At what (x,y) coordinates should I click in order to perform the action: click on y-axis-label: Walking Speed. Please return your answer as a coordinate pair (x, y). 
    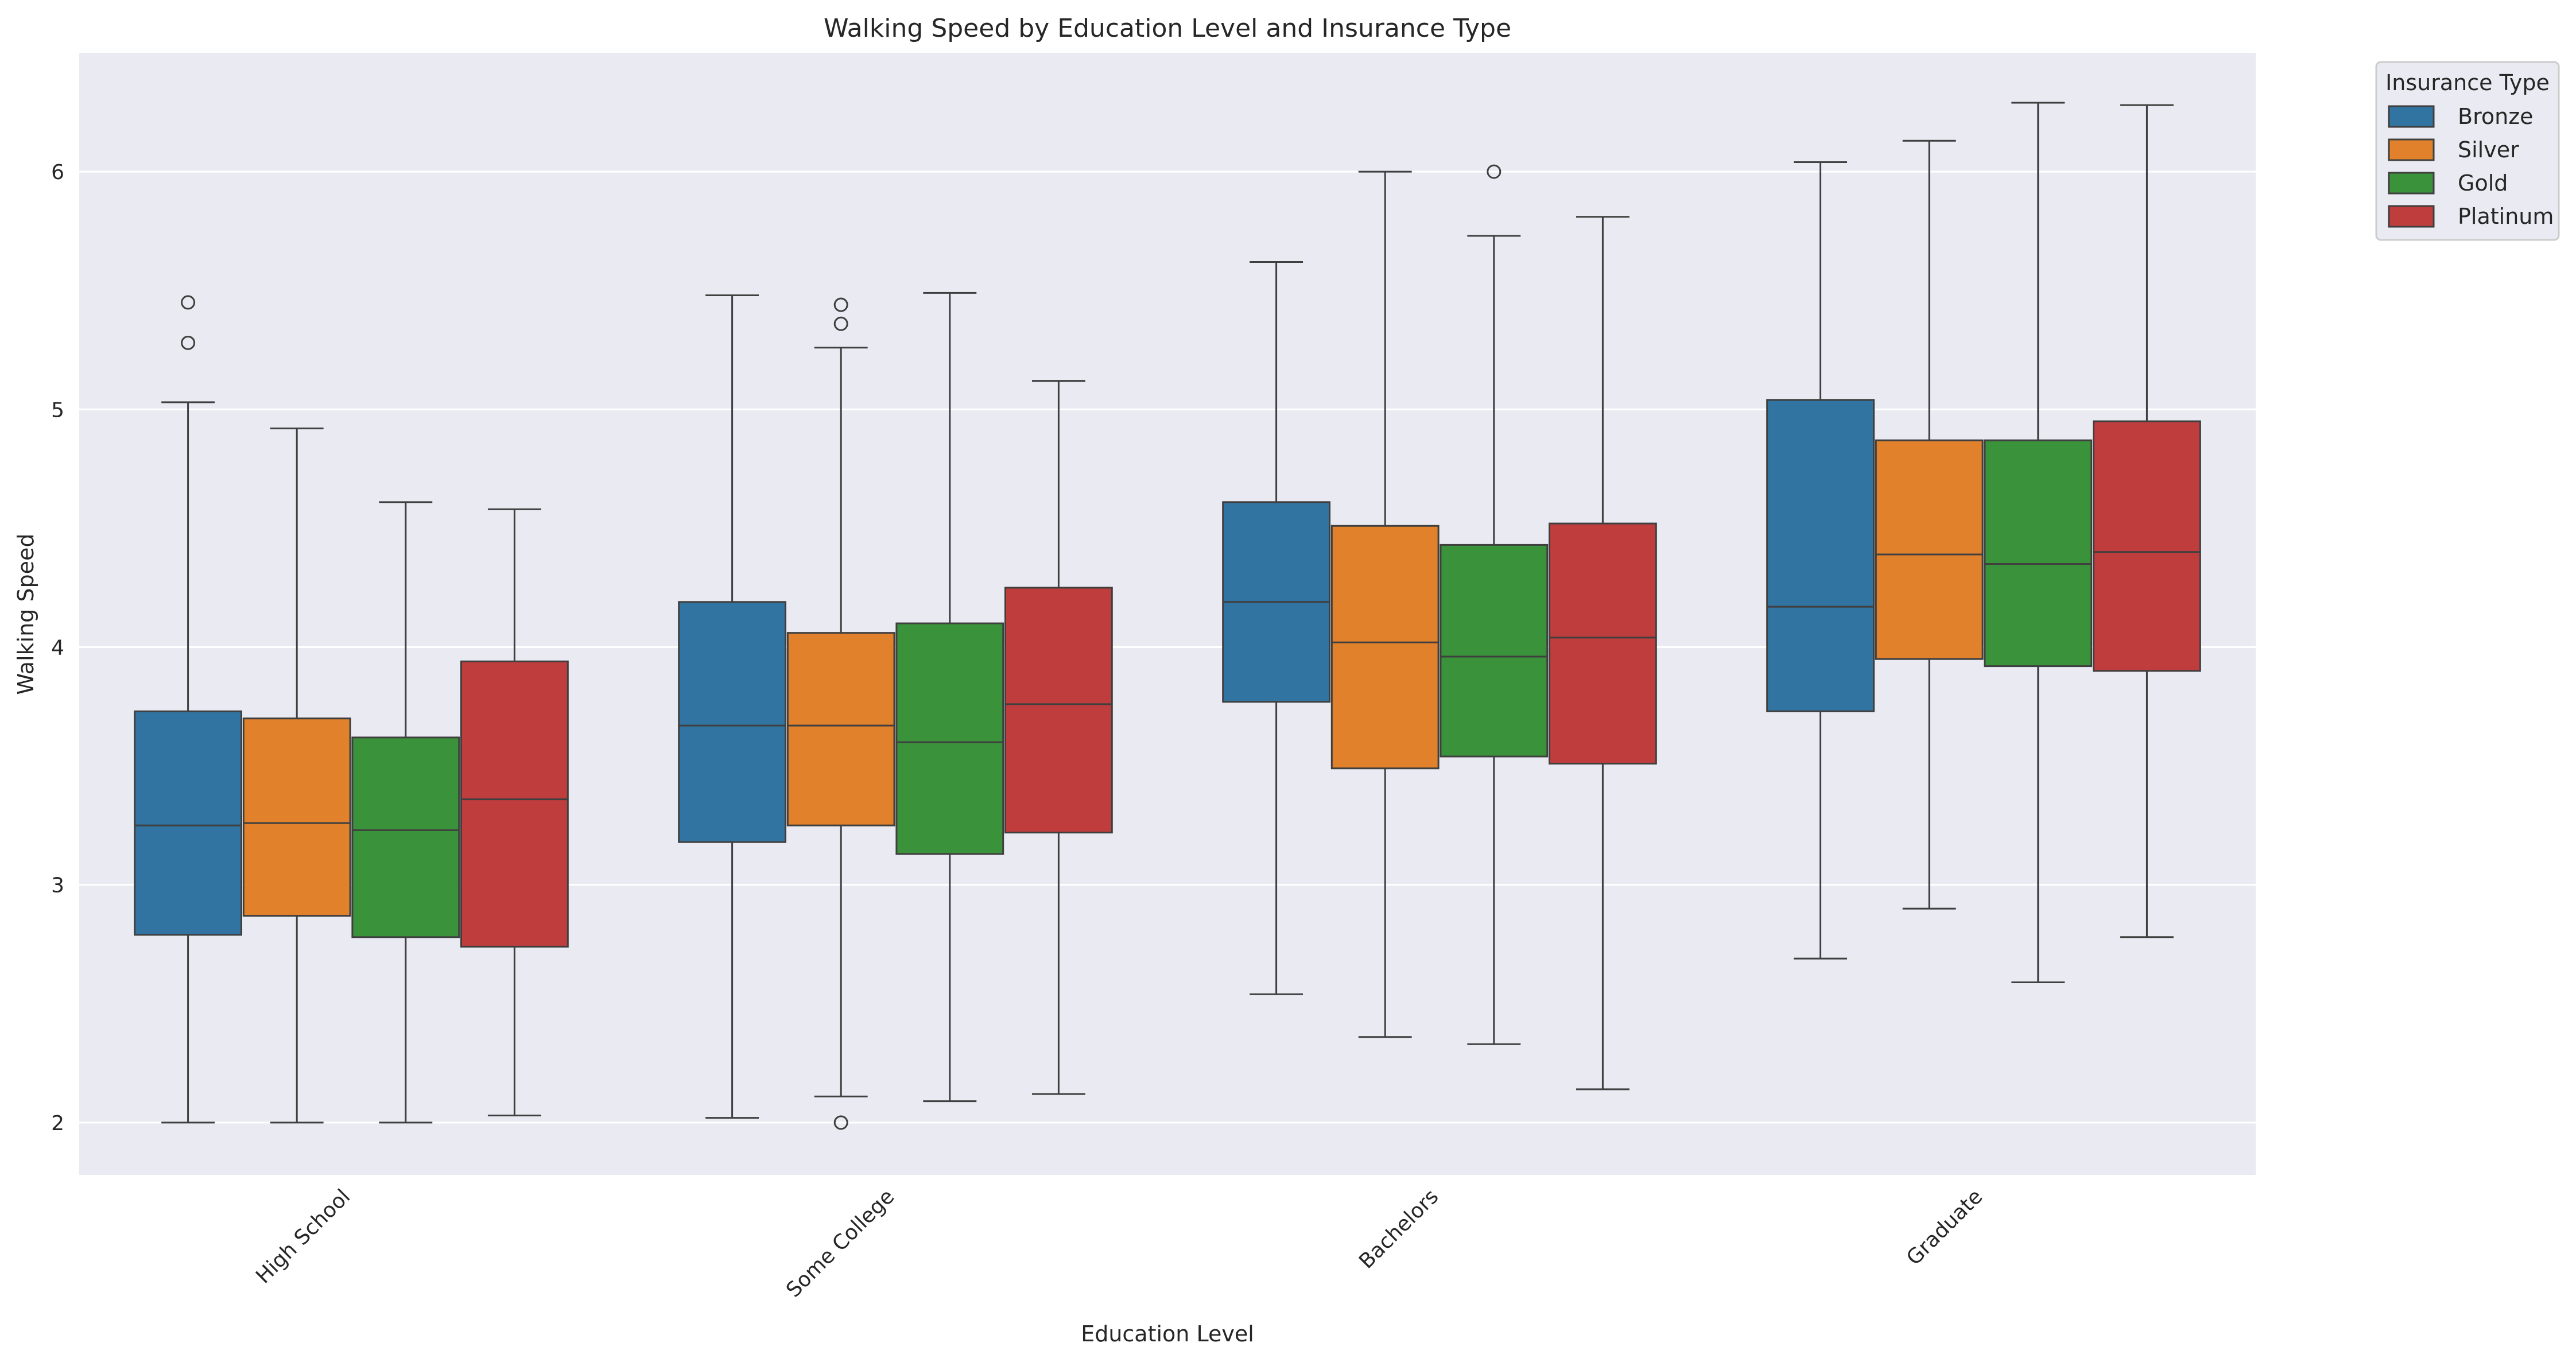
    Looking at the image, I should click on (25, 614).